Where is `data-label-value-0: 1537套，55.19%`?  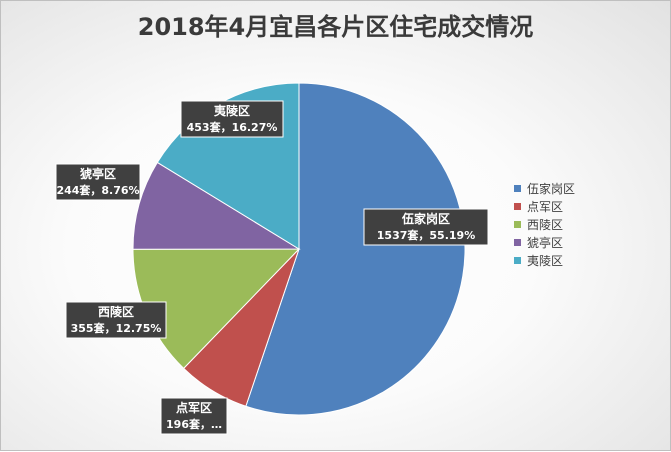 data-label-value-0: 1537套，55.19% is located at coordinates (426, 235).